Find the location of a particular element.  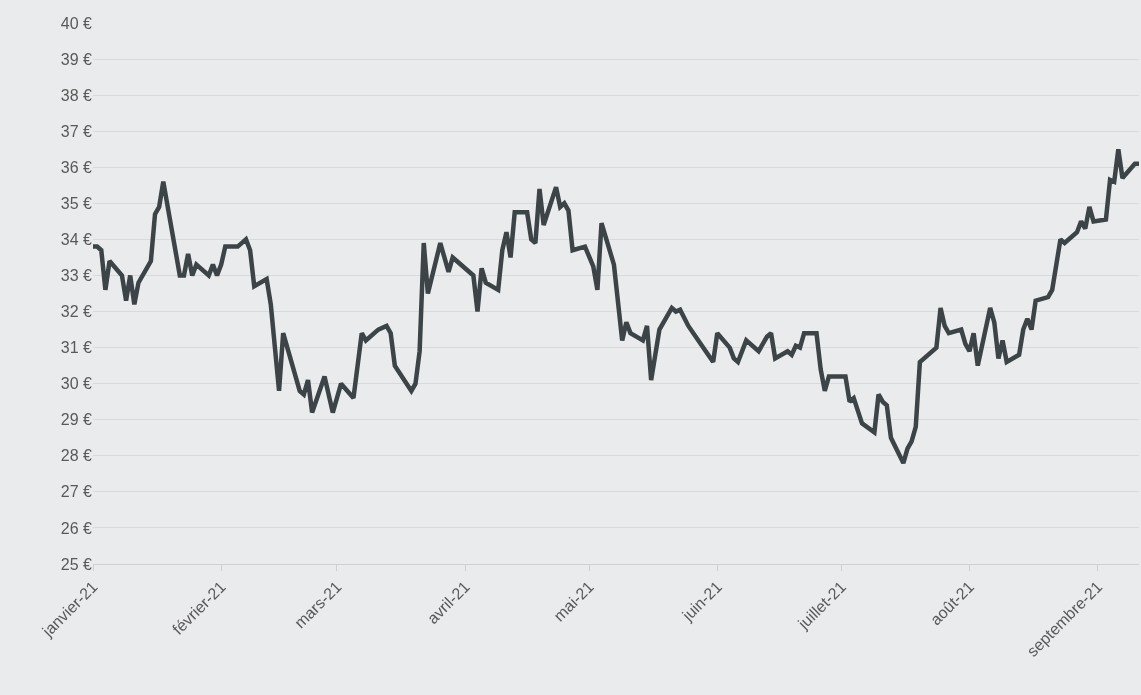

y-tick-label: 29 € is located at coordinates (76, 420).